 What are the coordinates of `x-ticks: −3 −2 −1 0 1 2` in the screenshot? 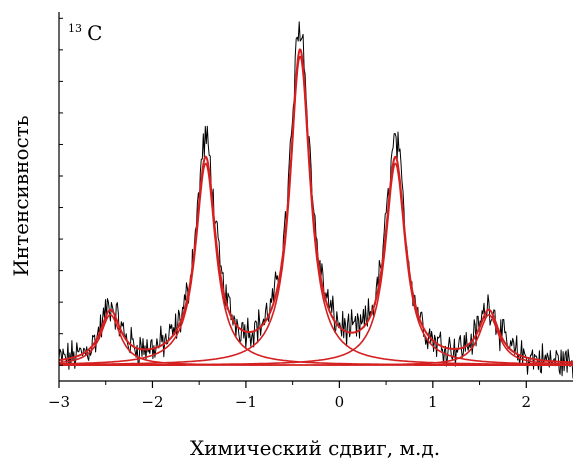 It's located at (289, 396).